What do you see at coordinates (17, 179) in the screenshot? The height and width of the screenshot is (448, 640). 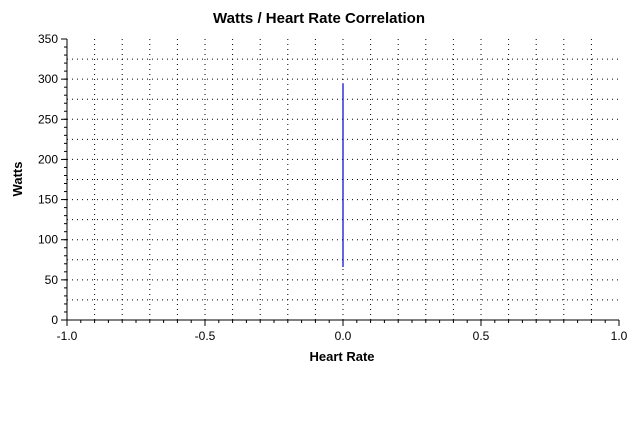 I see `y-axis-label: Watts` at bounding box center [17, 179].